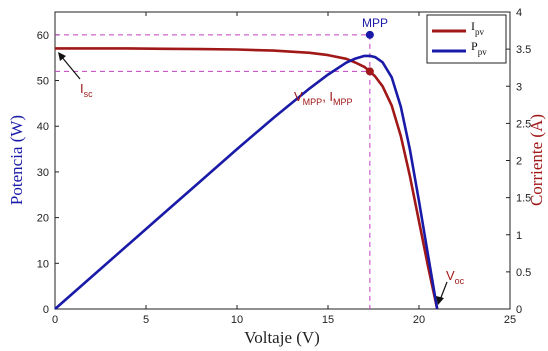  I want to click on left-y-tick-label: 30, so click(43, 173).